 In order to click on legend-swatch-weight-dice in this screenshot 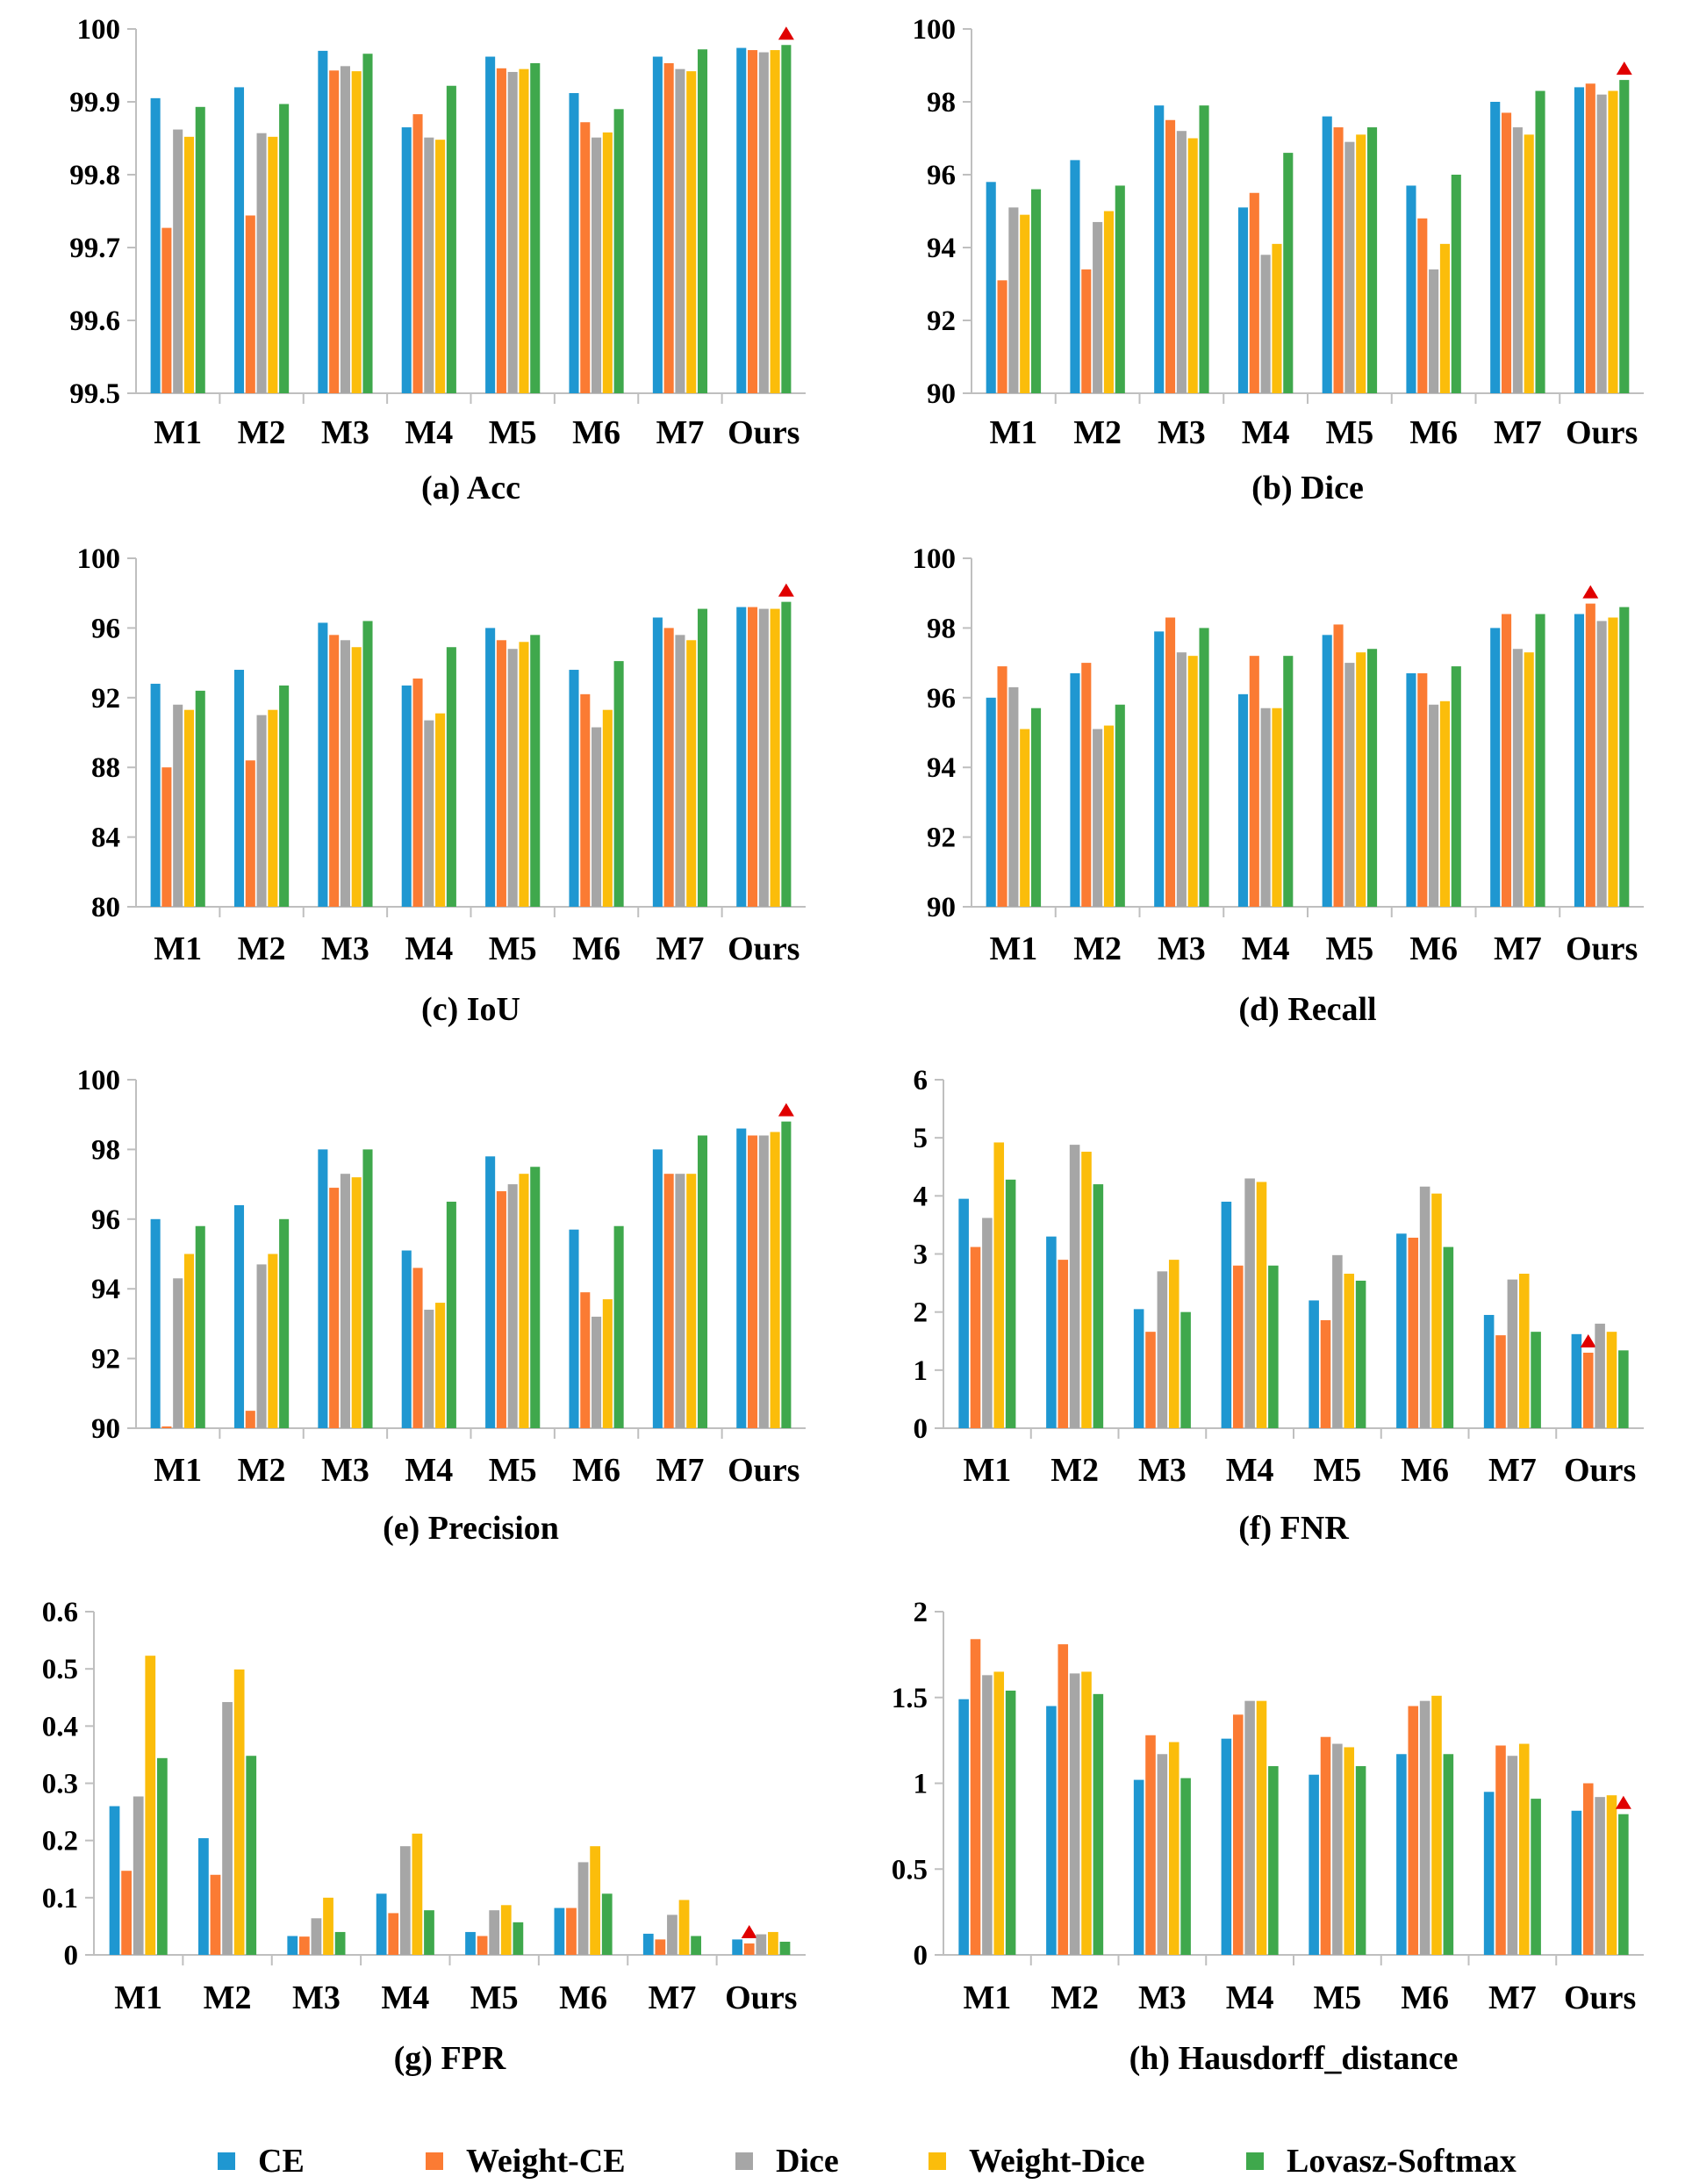, I will do `click(937, 2161)`.